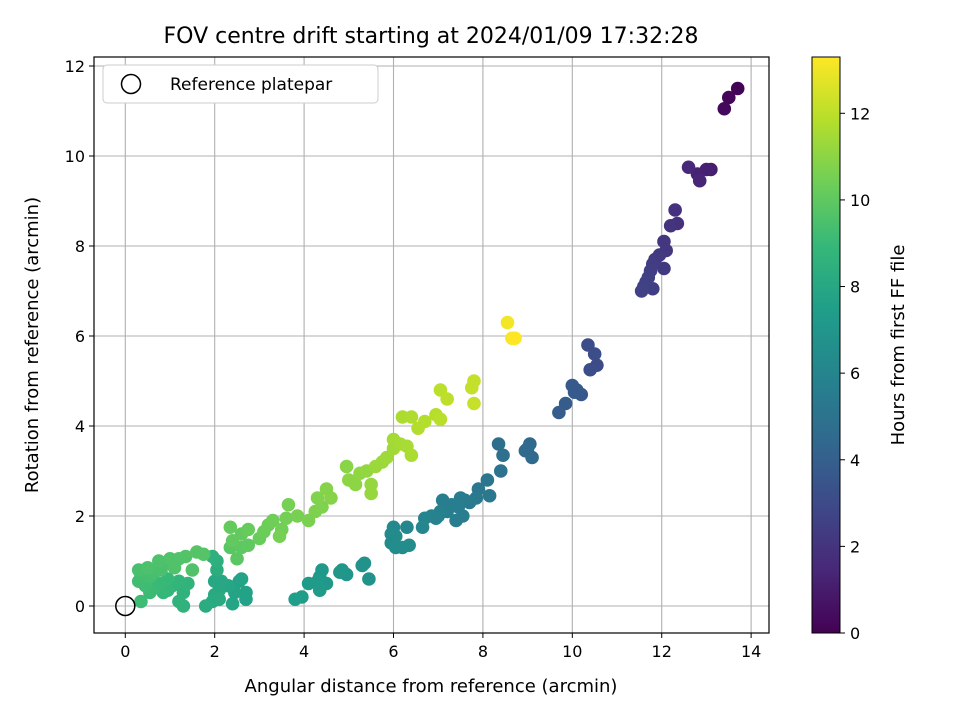  What do you see at coordinates (75, 66) in the screenshot?
I see `y-tick-label: 12` at bounding box center [75, 66].